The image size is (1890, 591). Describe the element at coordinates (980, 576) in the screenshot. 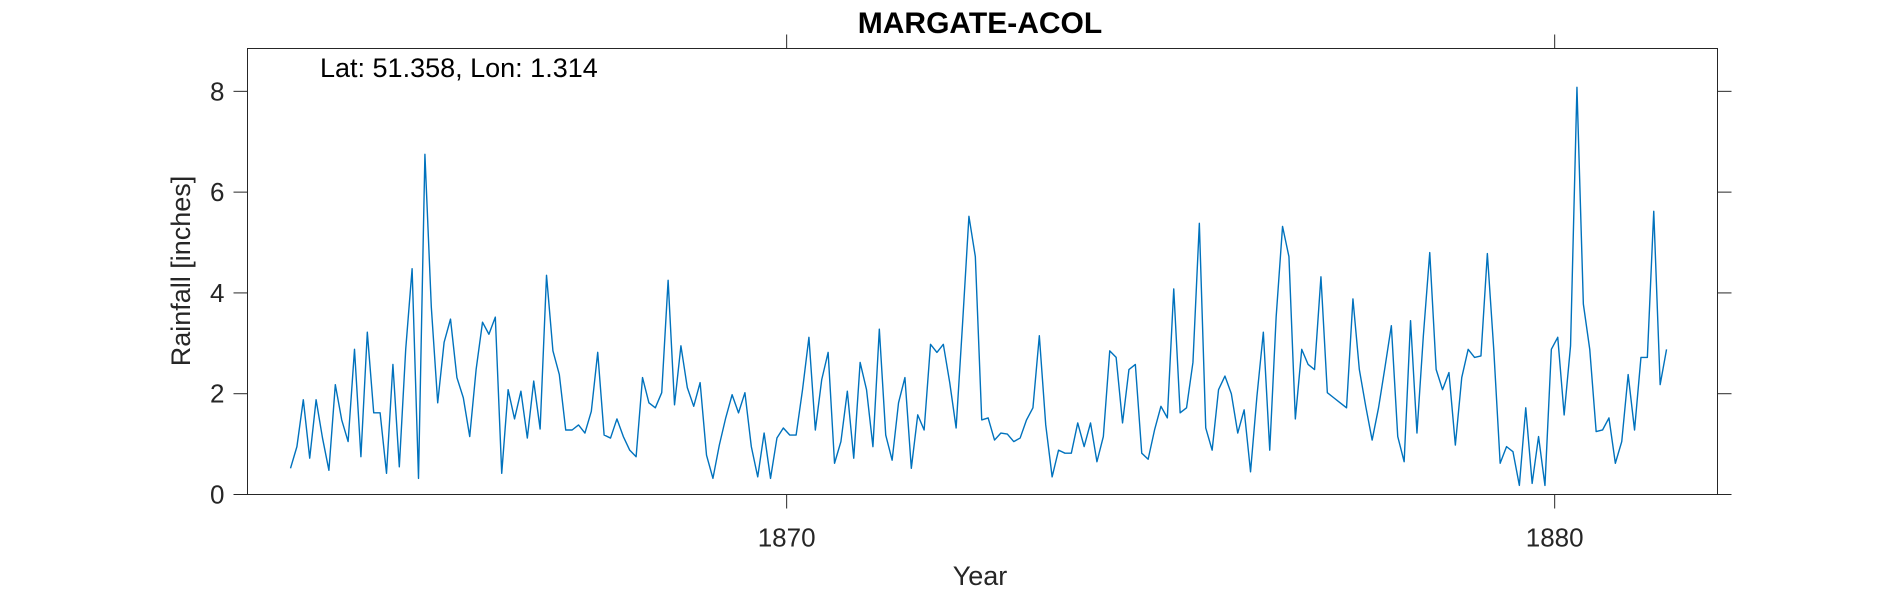

I see `x-axis-label: Year` at that location.